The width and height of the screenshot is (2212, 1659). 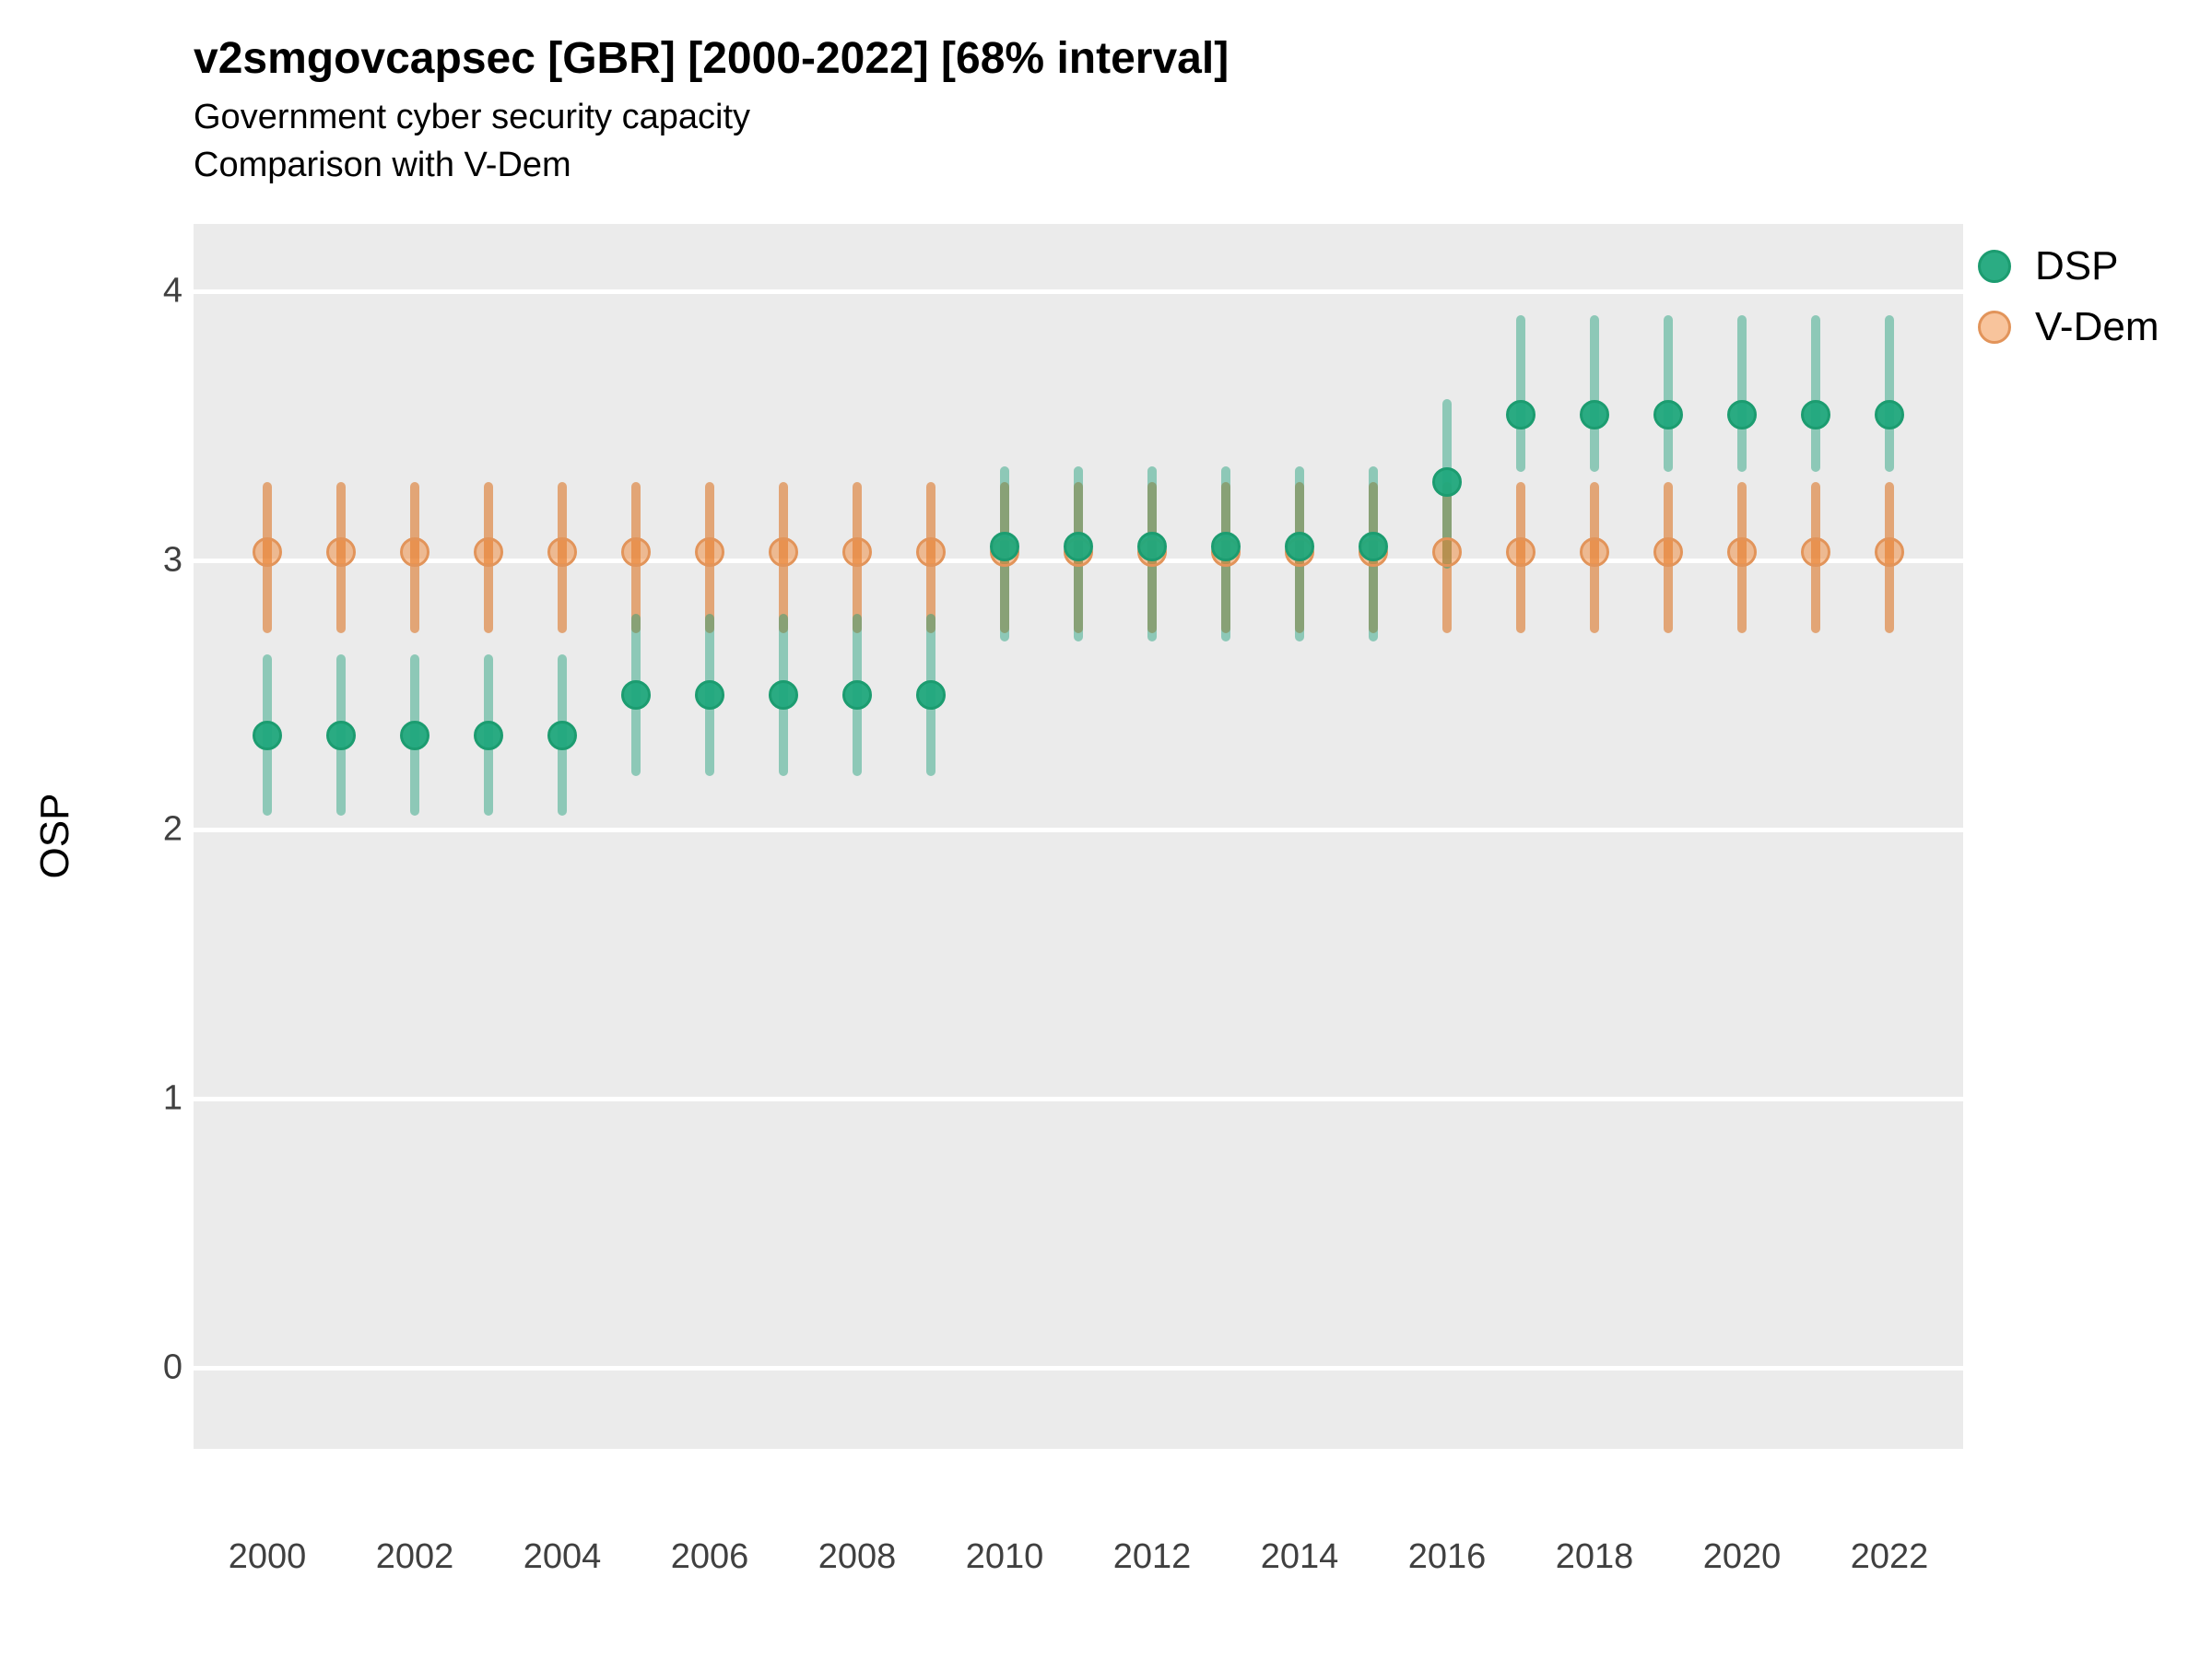 I want to click on x-tick-label-2014: 2014, so click(x=1299, y=1556).